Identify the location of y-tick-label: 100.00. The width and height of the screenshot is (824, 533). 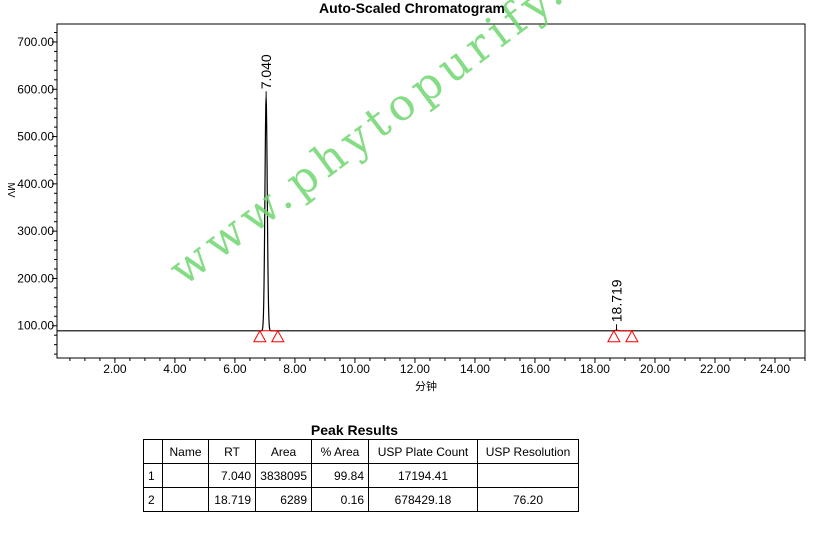
(35, 326).